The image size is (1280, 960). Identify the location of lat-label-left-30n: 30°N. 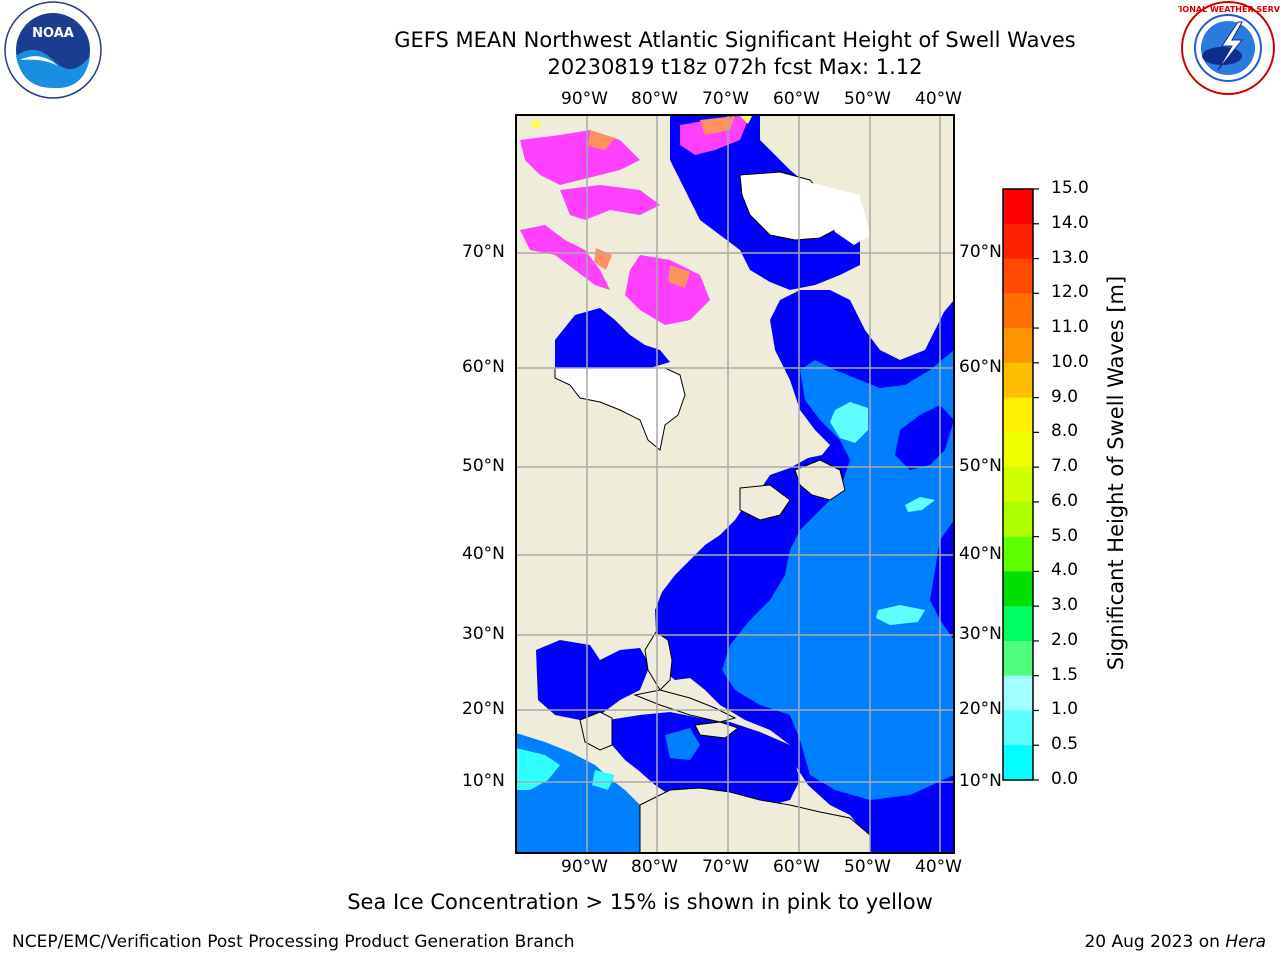
(483, 634).